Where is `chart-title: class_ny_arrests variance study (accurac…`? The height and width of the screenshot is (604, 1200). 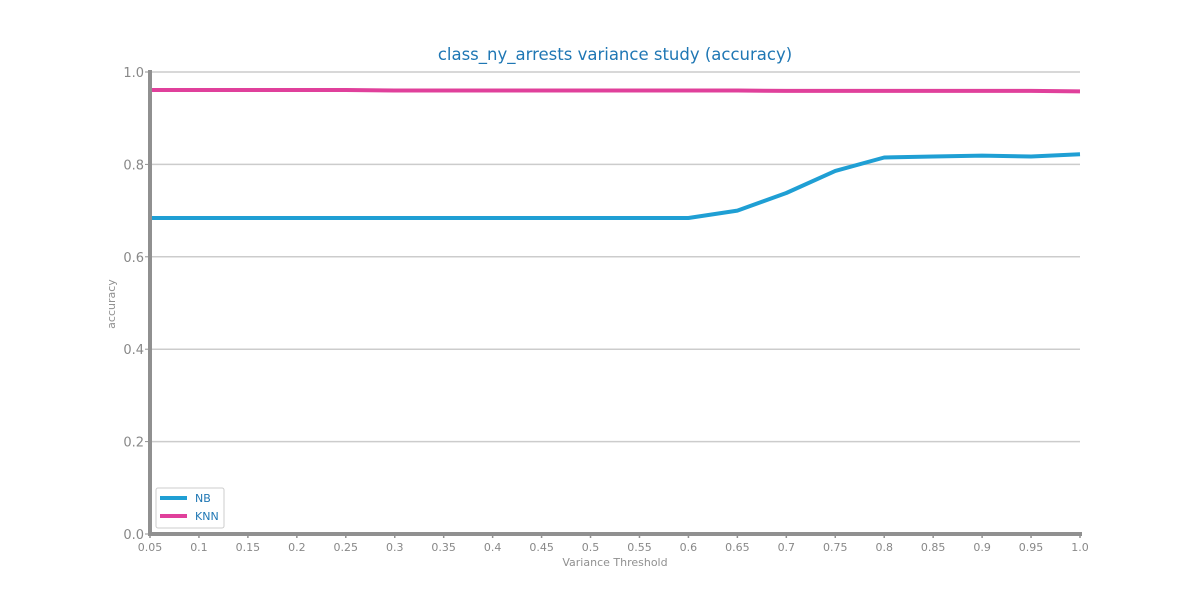 chart-title: class_ny_arrests variance study (accurac… is located at coordinates (615, 55).